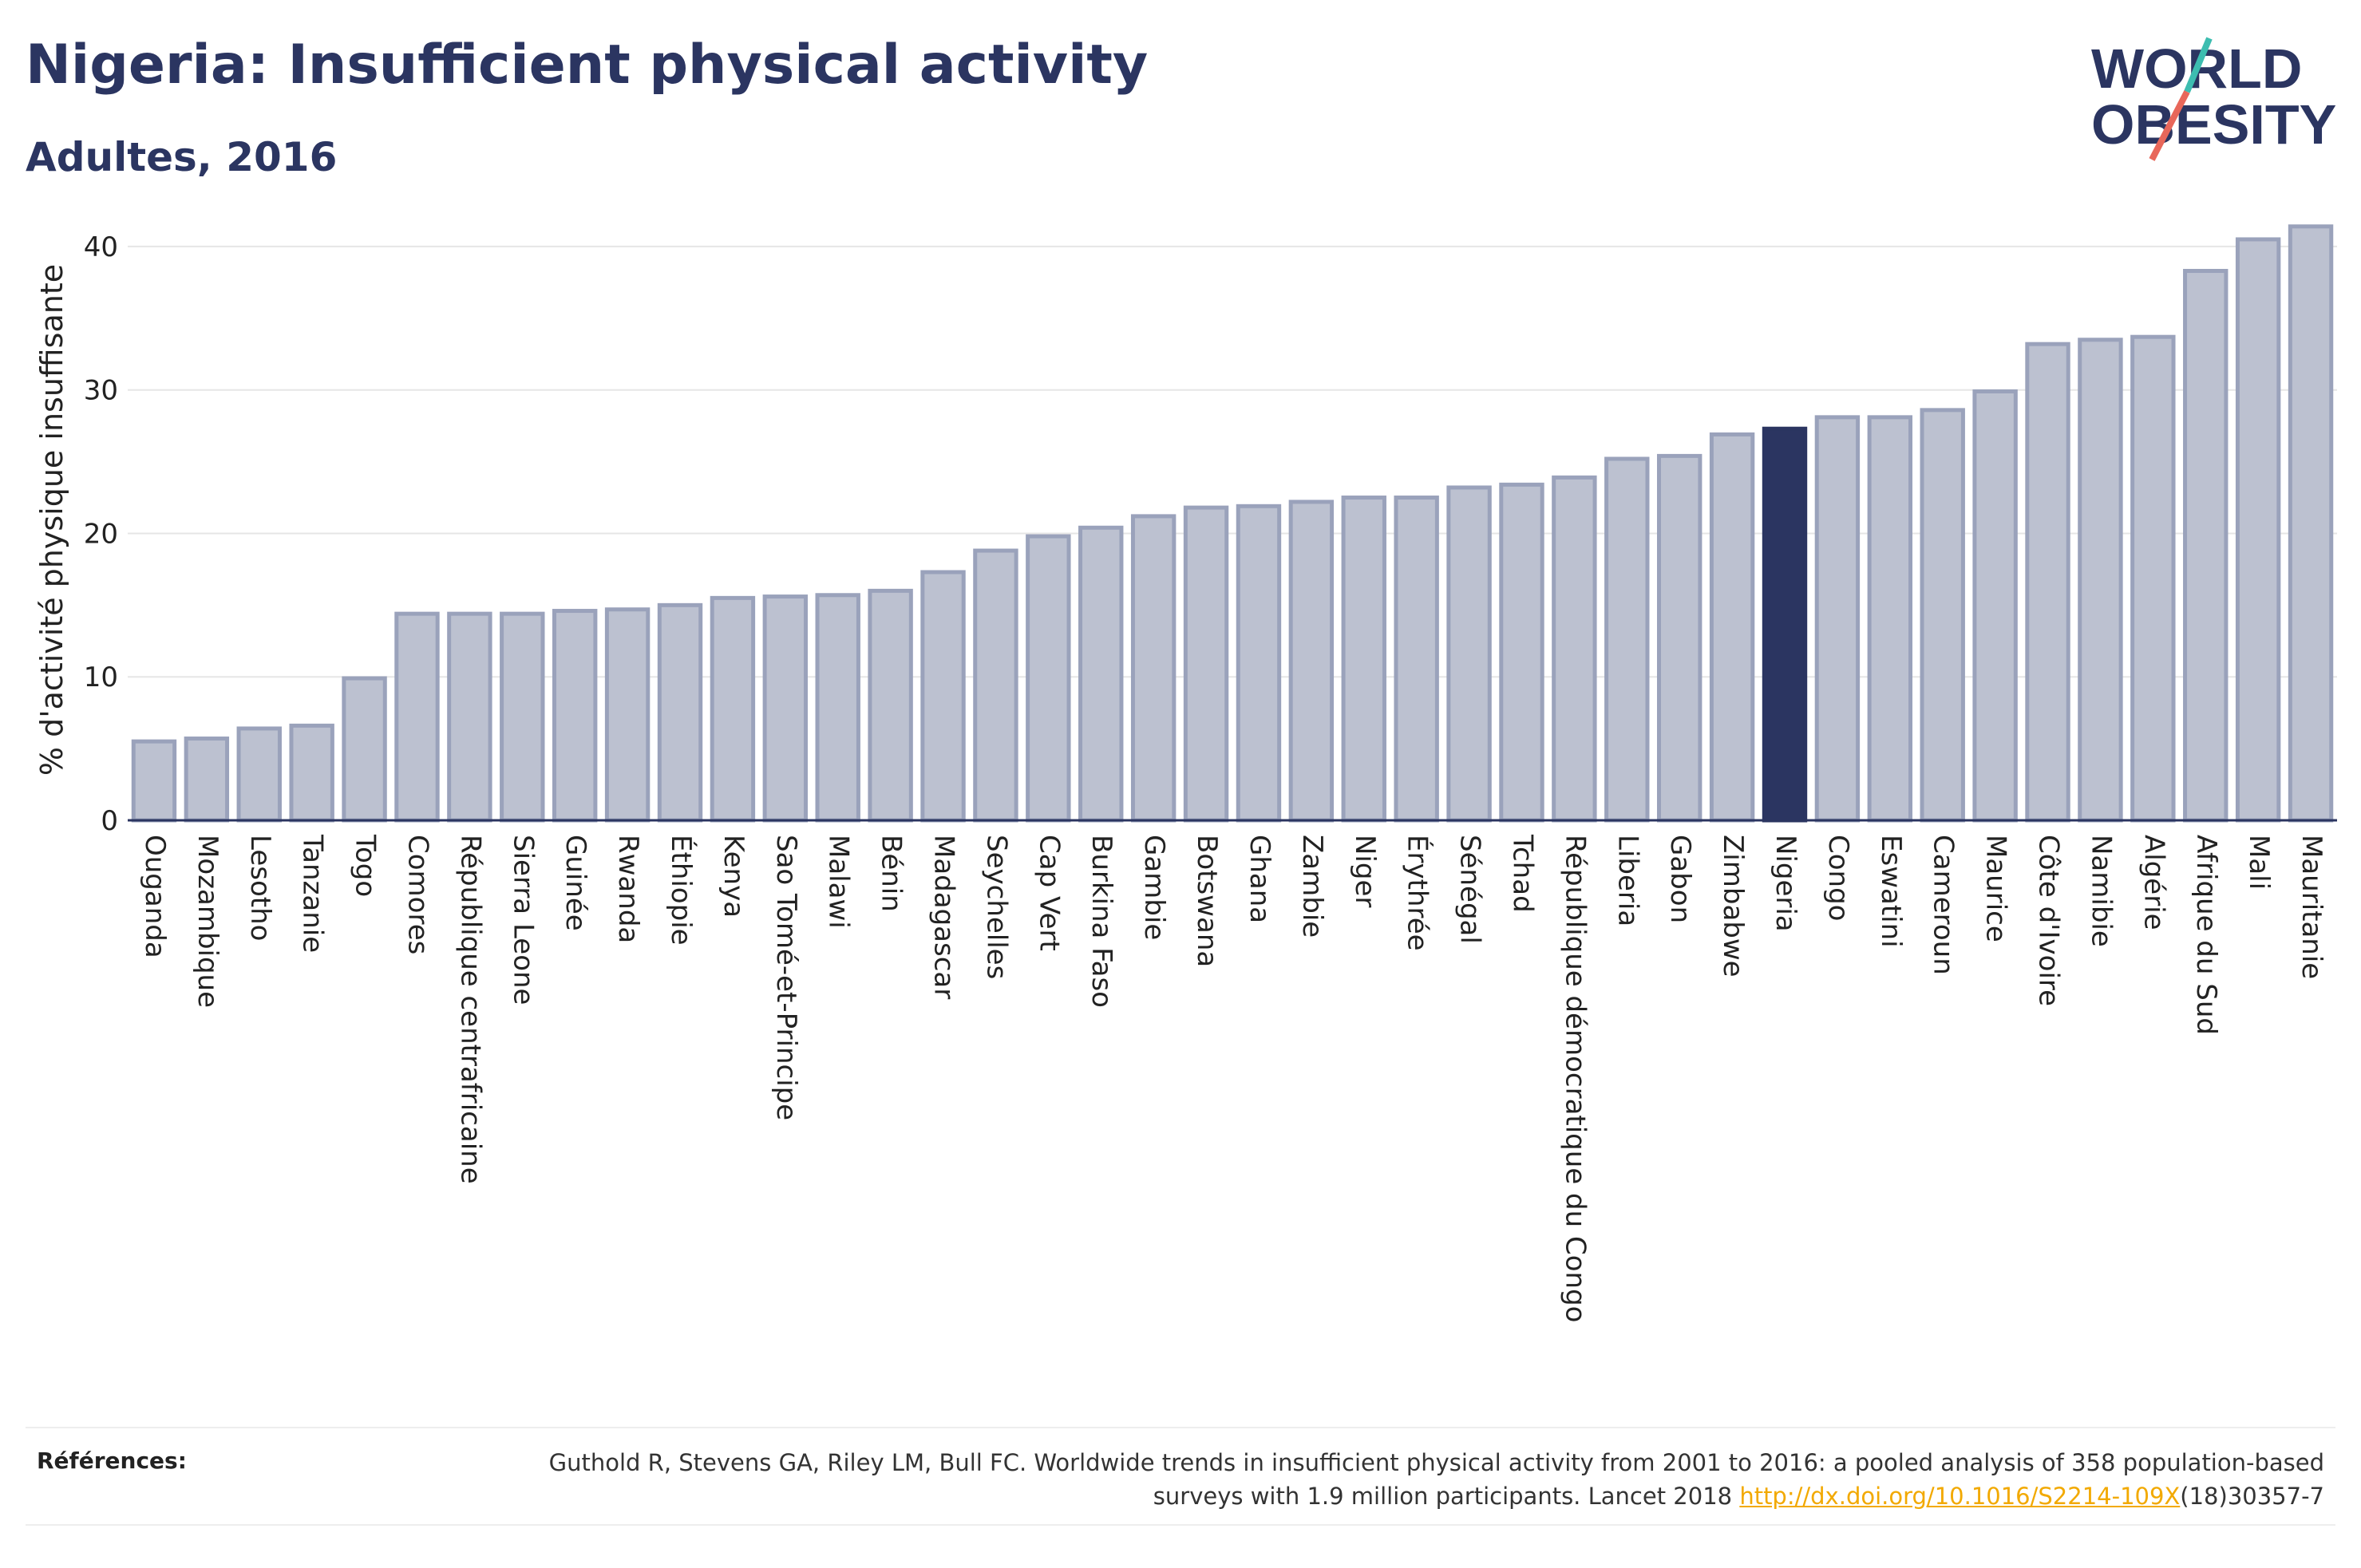 The width and height of the screenshot is (2361, 1568). I want to click on x-tick-label: Sierra Leone, so click(523, 920).